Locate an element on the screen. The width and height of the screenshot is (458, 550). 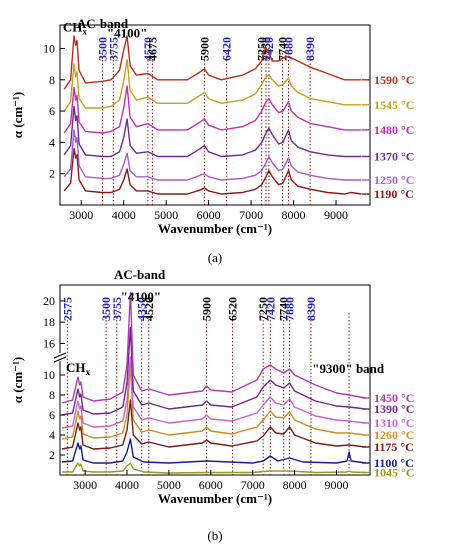
marker-label-2575: 2575 is located at coordinates (67, 309).